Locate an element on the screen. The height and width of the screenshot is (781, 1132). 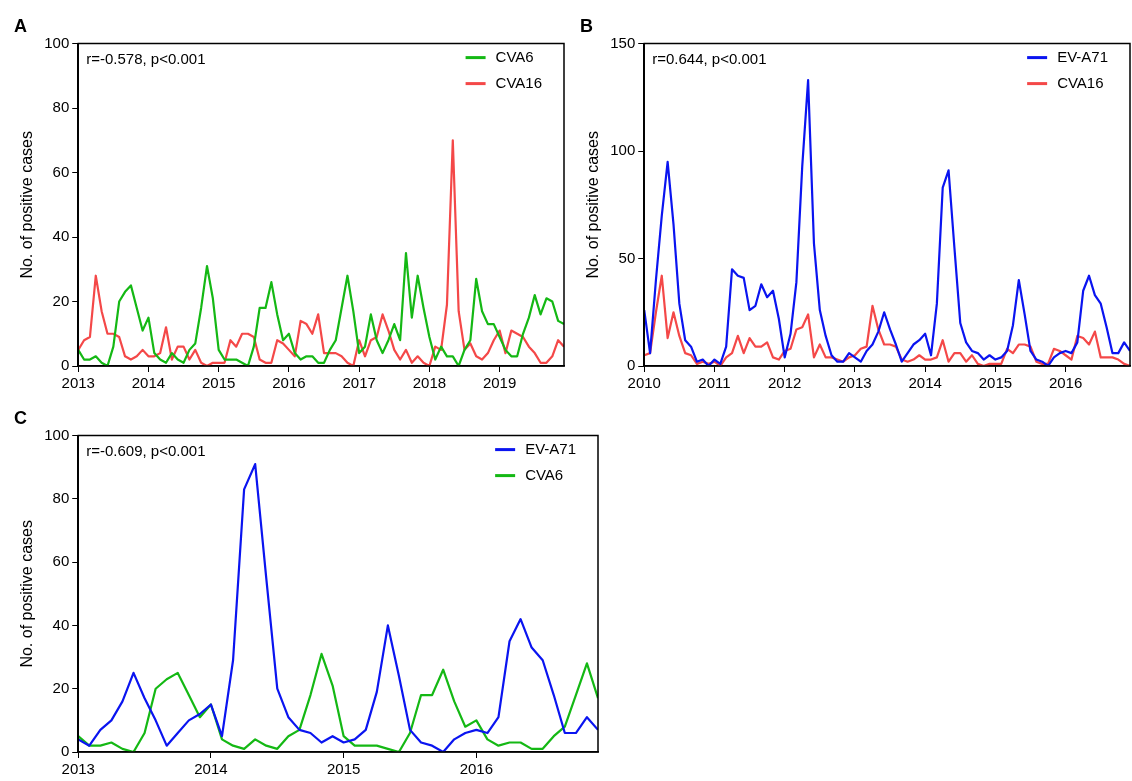
x-tick-label: 2010 is located at coordinates (644, 383).